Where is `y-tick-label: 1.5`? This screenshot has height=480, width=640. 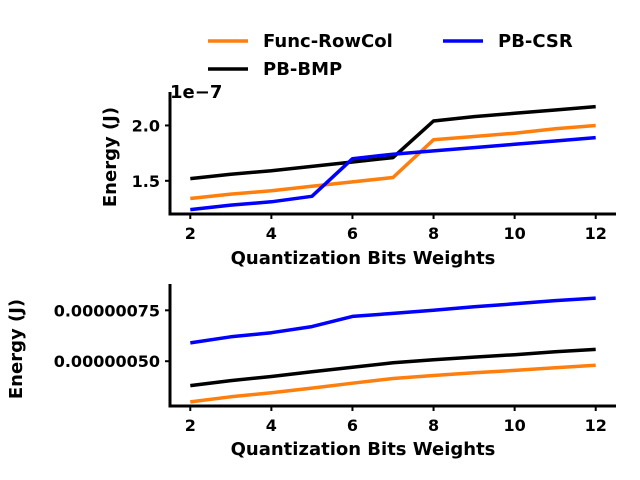
y-tick-label: 1.5 is located at coordinates (146, 181).